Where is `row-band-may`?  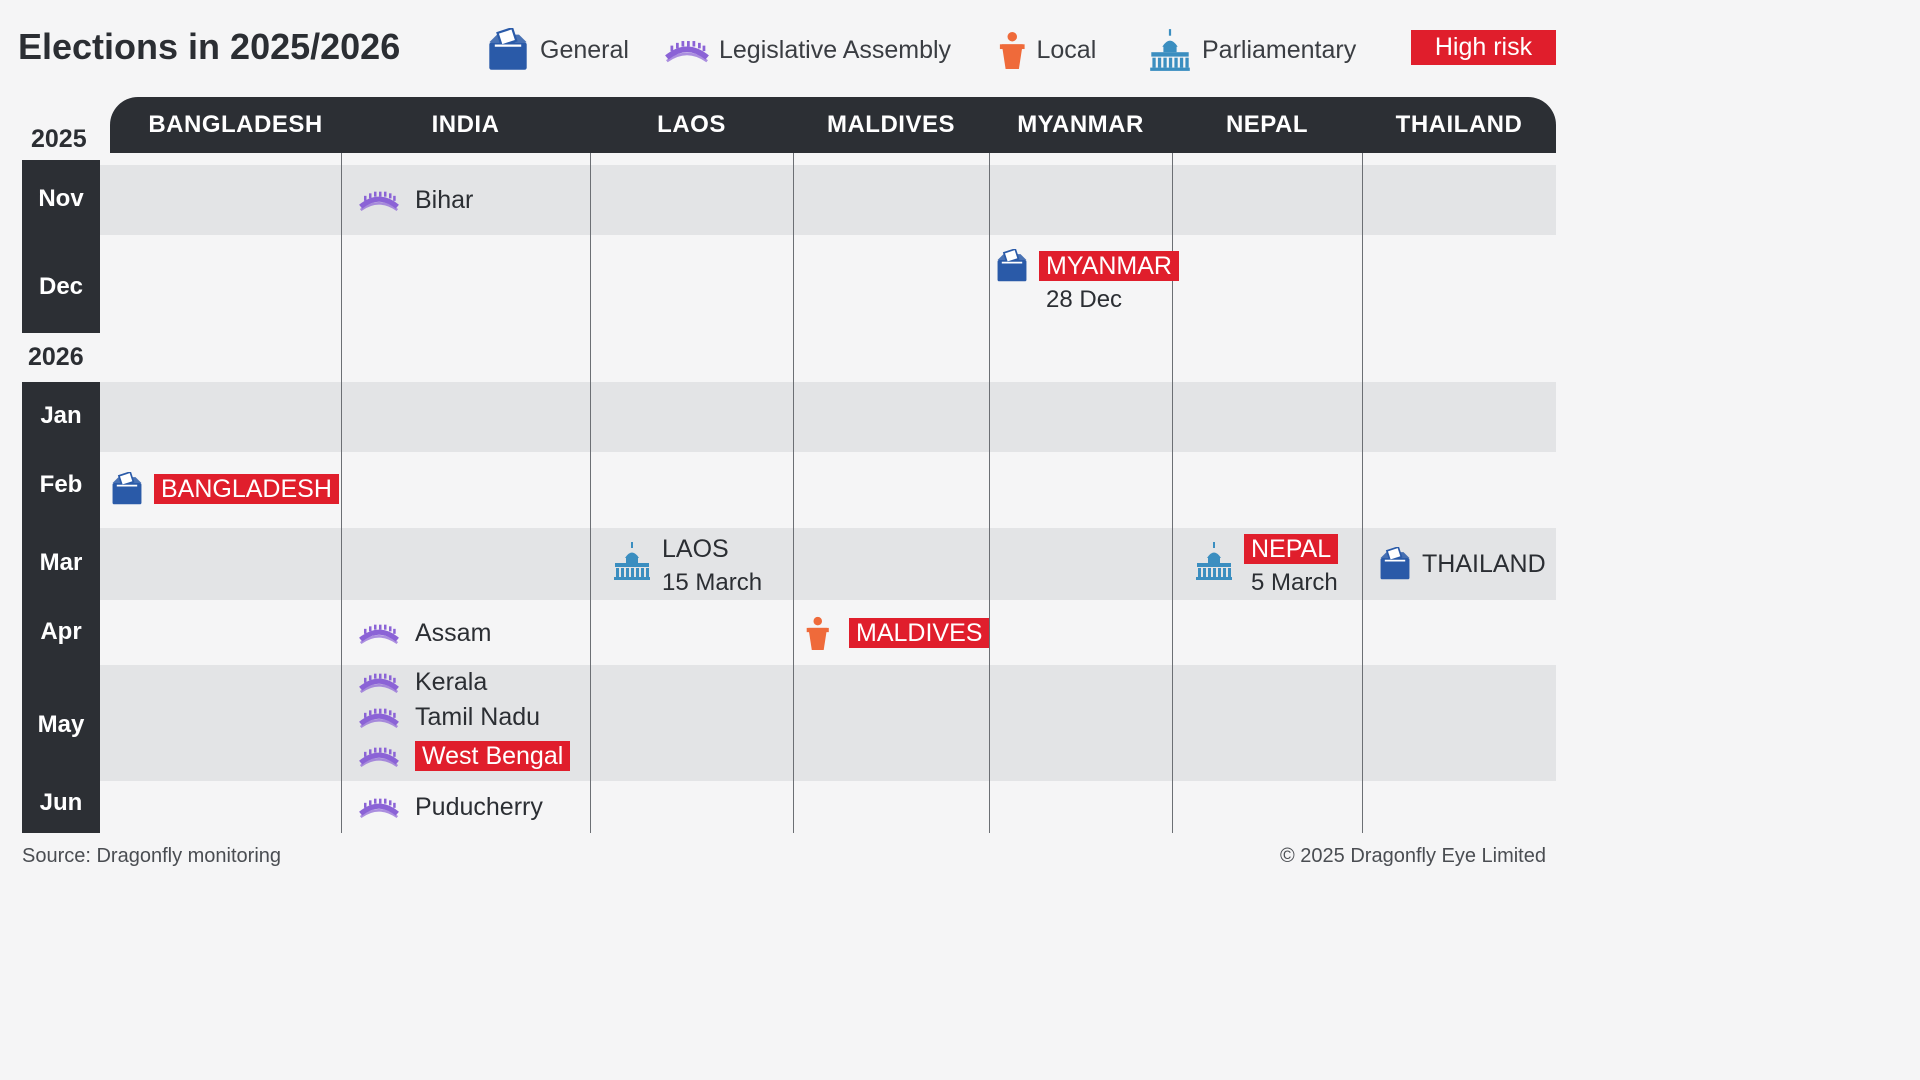 row-band-may is located at coordinates (828, 723).